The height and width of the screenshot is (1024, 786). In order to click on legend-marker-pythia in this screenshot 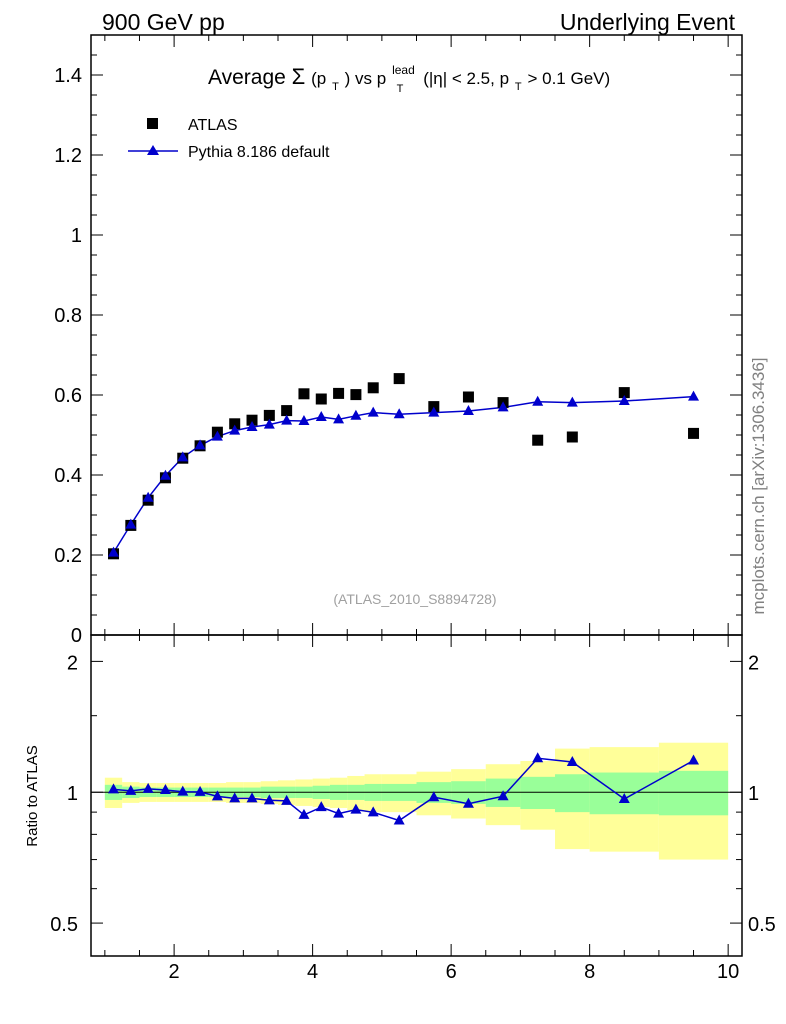, I will do `click(153, 150)`.